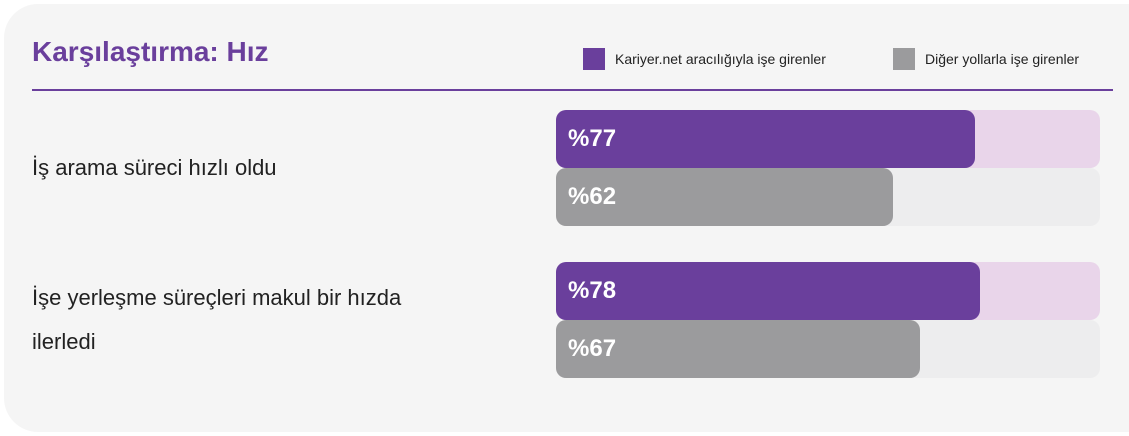 This screenshot has width=1129, height=436. Describe the element at coordinates (1002, 59) in the screenshot. I see `legend-label: Diğer yollarla işe girenler` at that location.